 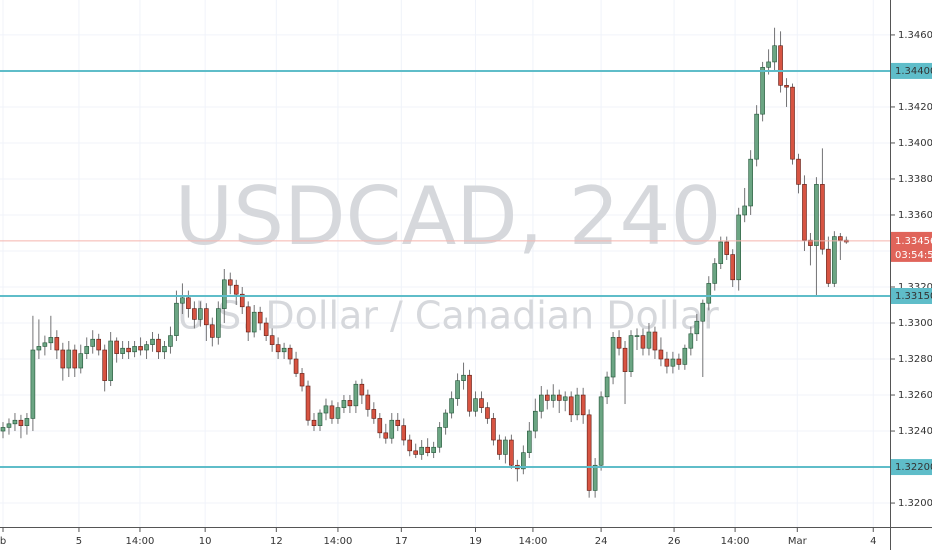 I want to click on y-tick-label: 1.34600, so click(x=915, y=35).